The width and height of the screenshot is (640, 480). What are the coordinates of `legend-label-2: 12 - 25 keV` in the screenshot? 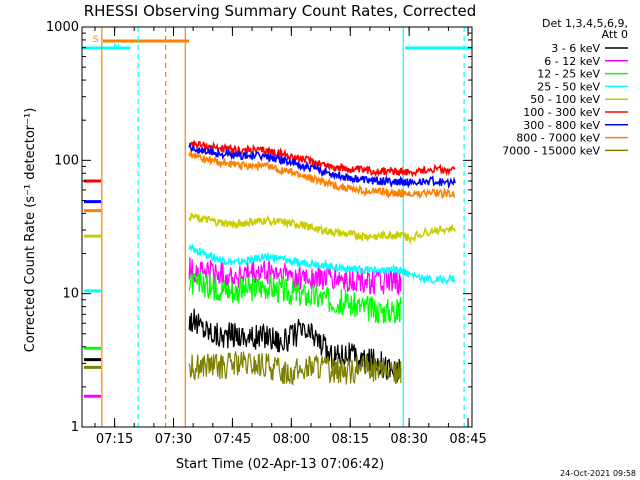 It's located at (568, 74).